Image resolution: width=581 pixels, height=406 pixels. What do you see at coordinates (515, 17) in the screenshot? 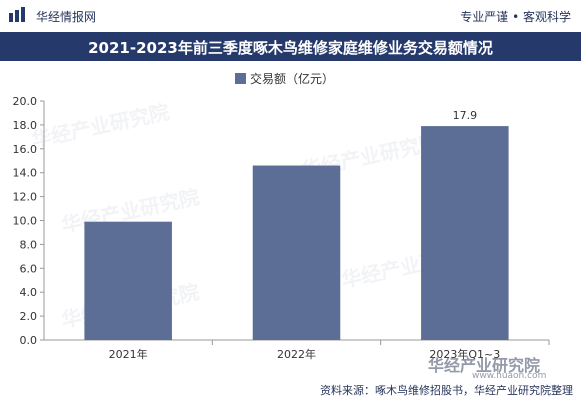
I see `tagline: 专业严谨 • 客观科学` at bounding box center [515, 17].